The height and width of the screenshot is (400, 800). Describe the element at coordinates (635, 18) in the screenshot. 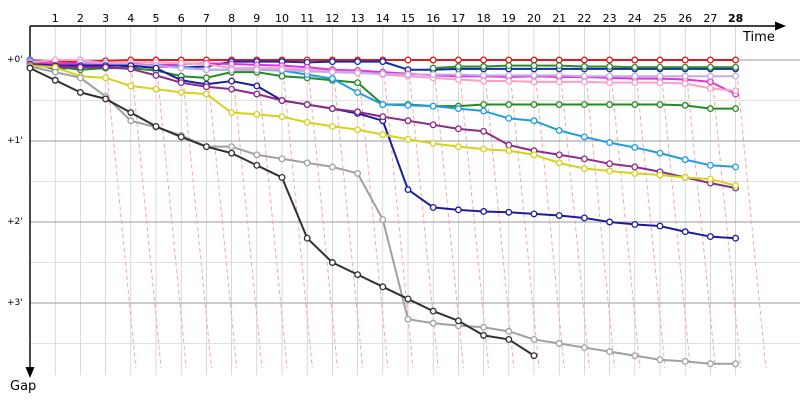

I see `lap-tick-label: 24` at that location.